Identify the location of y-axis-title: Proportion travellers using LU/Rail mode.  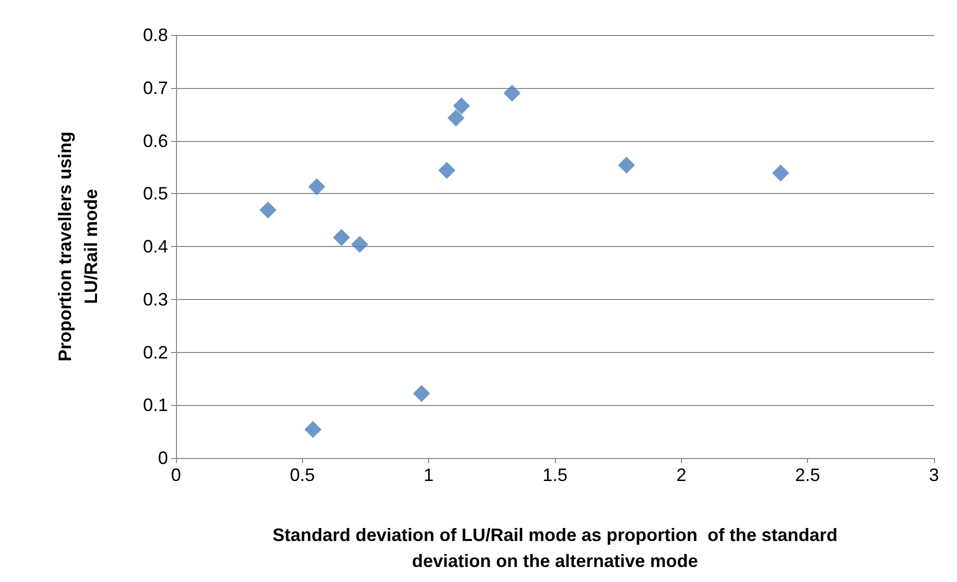
(78, 246).